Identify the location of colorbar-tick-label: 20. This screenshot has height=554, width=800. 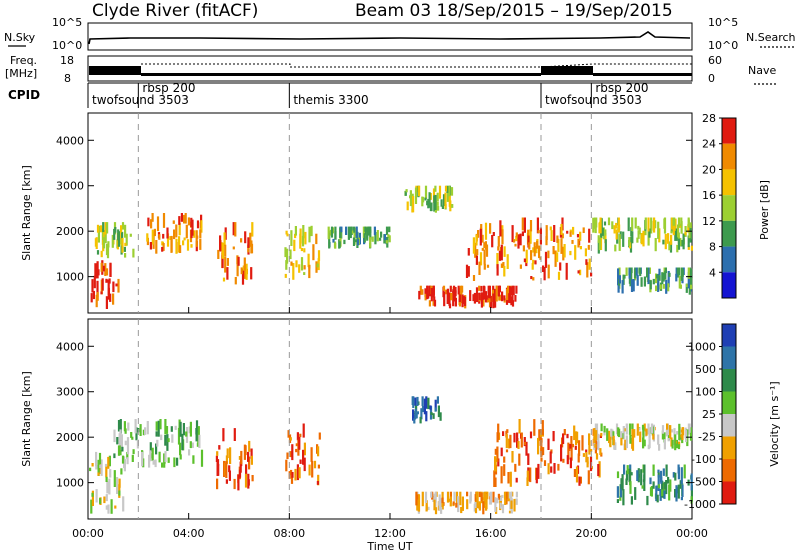
(709, 169).